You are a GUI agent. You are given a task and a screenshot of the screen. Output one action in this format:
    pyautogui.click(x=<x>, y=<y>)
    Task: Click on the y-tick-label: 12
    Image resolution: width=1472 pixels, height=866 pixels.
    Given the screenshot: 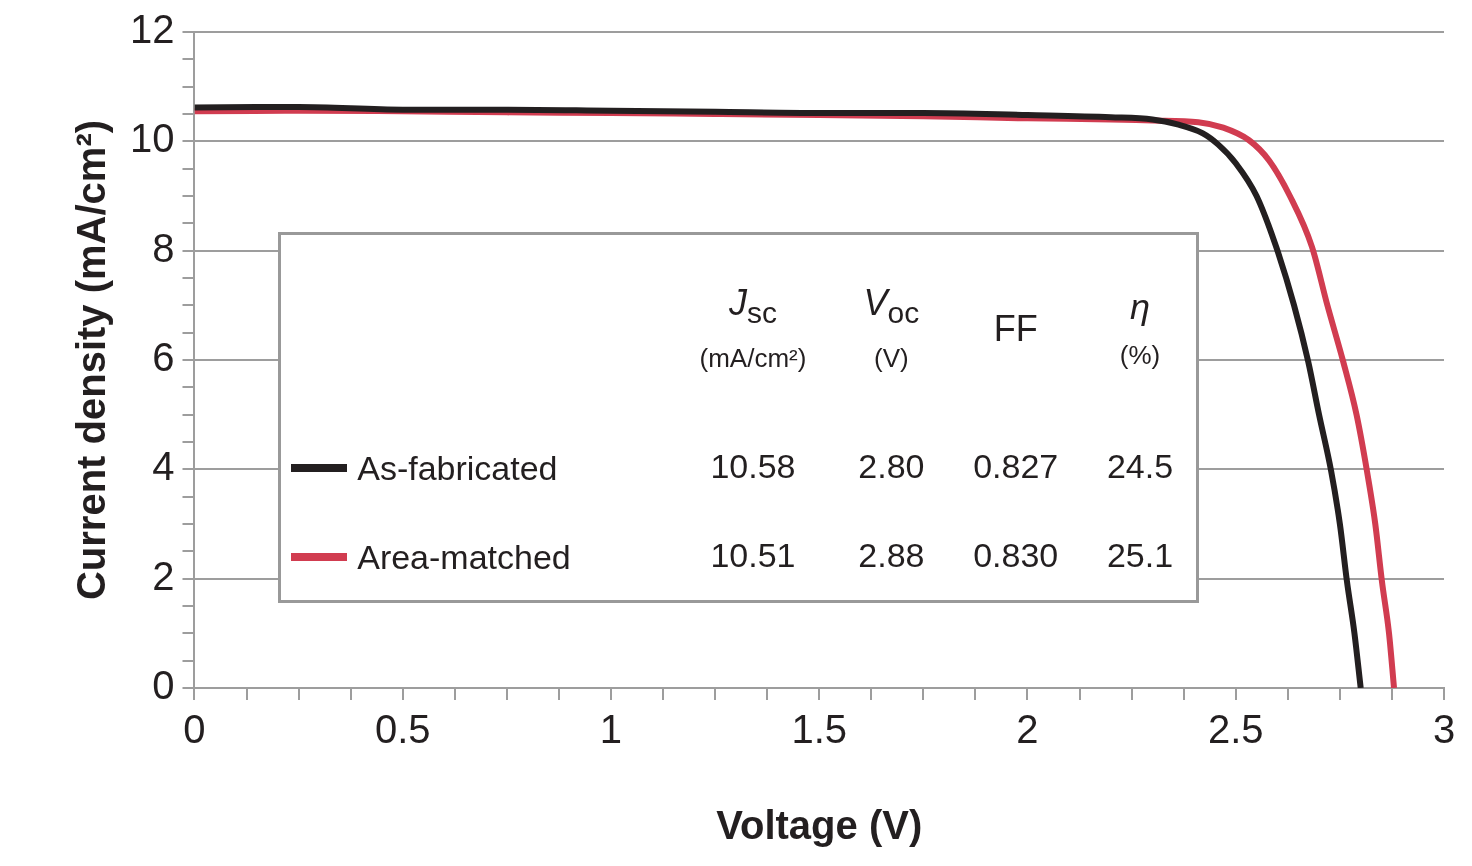 What is the action you would take?
    pyautogui.click(x=152, y=29)
    